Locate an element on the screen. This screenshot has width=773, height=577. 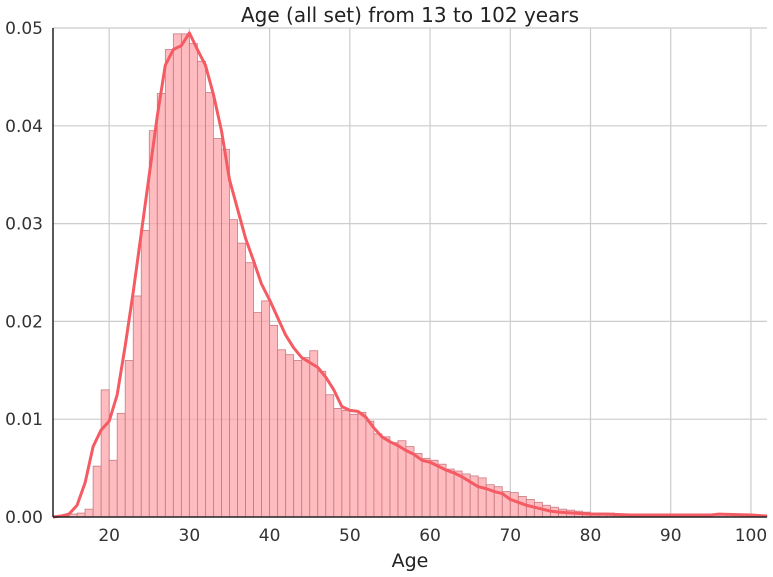
x-tick-label: 70 is located at coordinates (510, 536).